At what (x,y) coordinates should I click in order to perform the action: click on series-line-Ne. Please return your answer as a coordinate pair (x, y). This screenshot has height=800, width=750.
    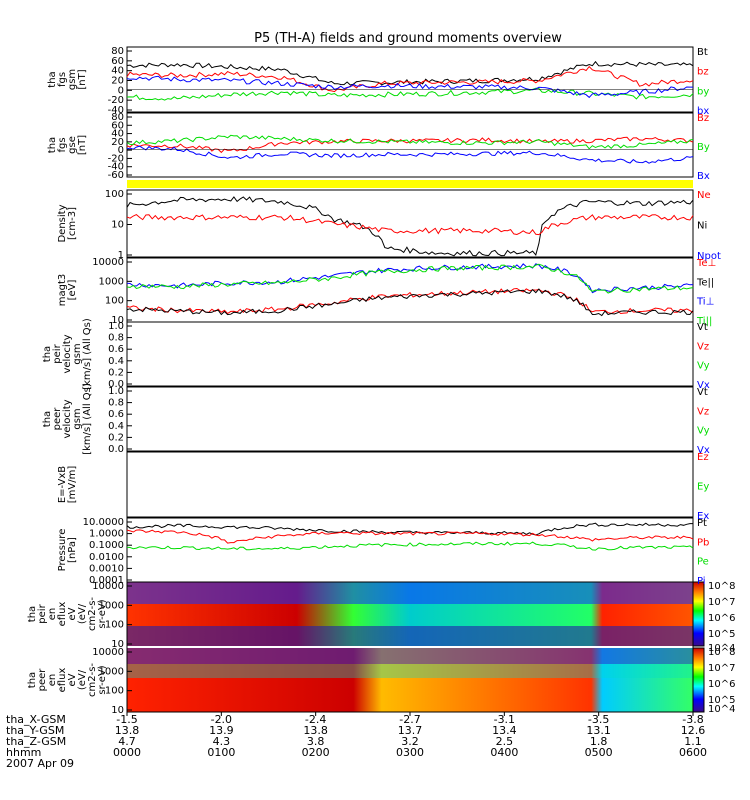
    Looking at the image, I should click on (410, 225).